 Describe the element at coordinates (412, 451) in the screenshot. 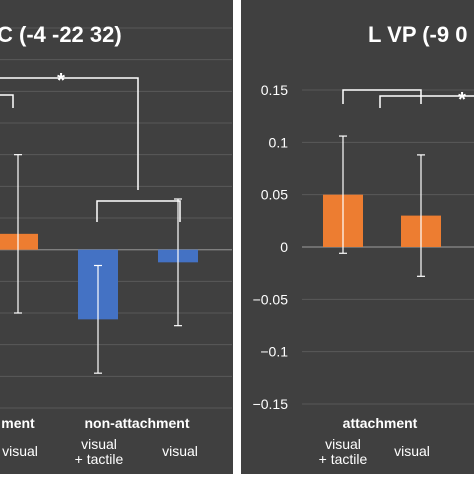

I see `right-category-label-visual: visual` at that location.